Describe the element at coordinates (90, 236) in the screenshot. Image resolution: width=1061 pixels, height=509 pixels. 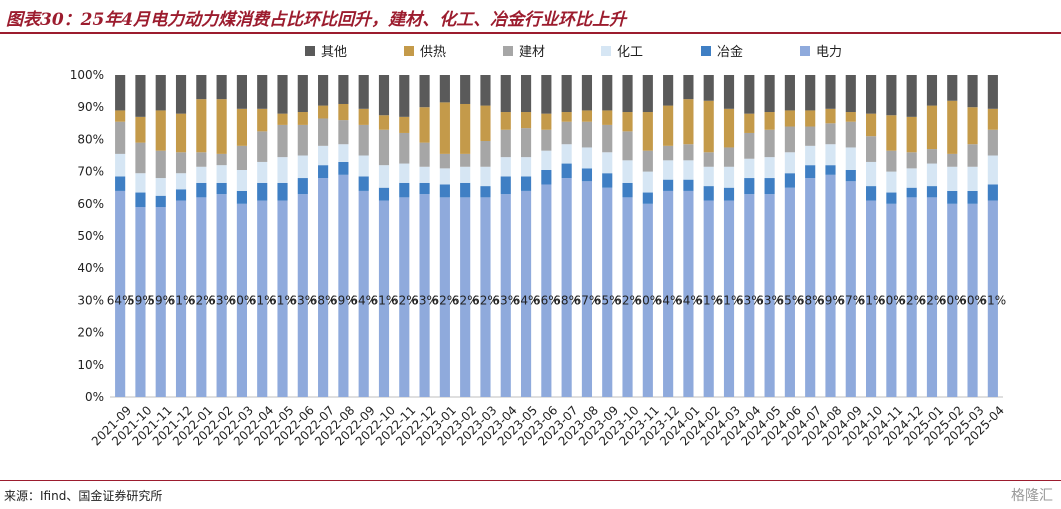
I see `y-tick-label: 50%` at that location.